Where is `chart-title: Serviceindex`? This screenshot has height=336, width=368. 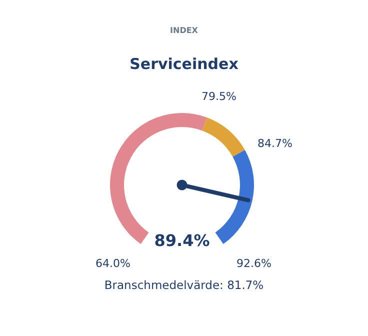
chart-title: Serviceindex is located at coordinates (184, 64).